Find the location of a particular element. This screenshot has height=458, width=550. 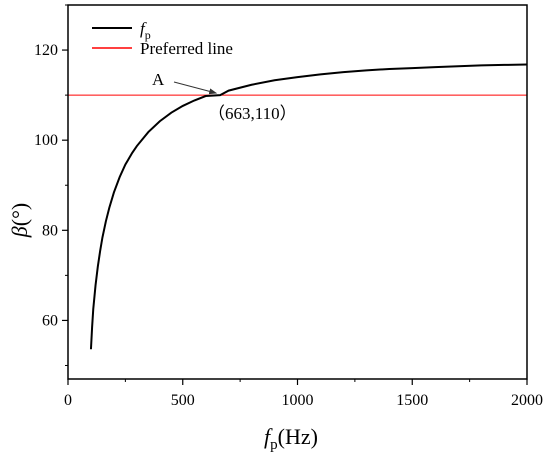

y-tick-label: 80 is located at coordinates (50, 230).